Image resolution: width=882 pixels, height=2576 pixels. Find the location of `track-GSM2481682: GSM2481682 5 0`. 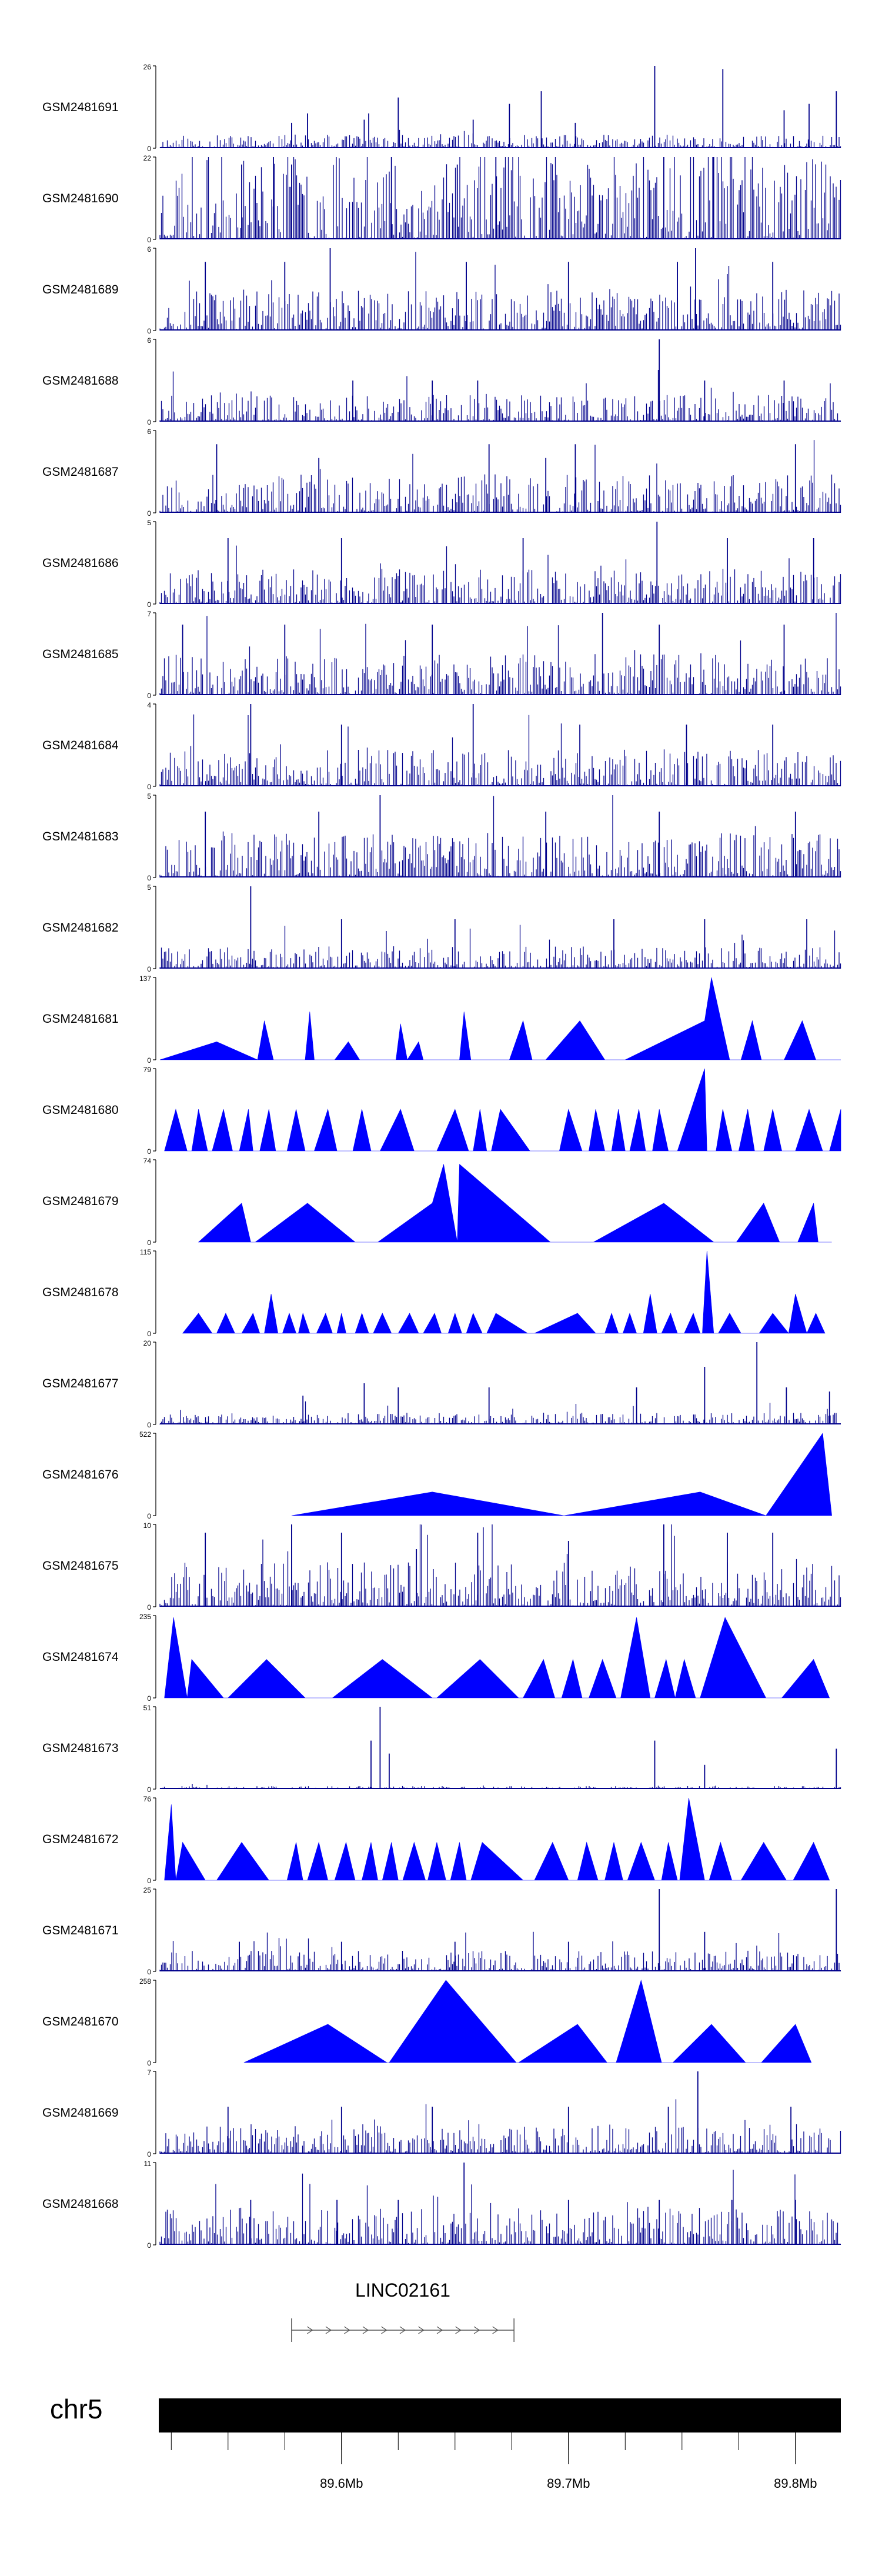

track-GSM2481682: GSM2481682 5 0 is located at coordinates (441, 928).